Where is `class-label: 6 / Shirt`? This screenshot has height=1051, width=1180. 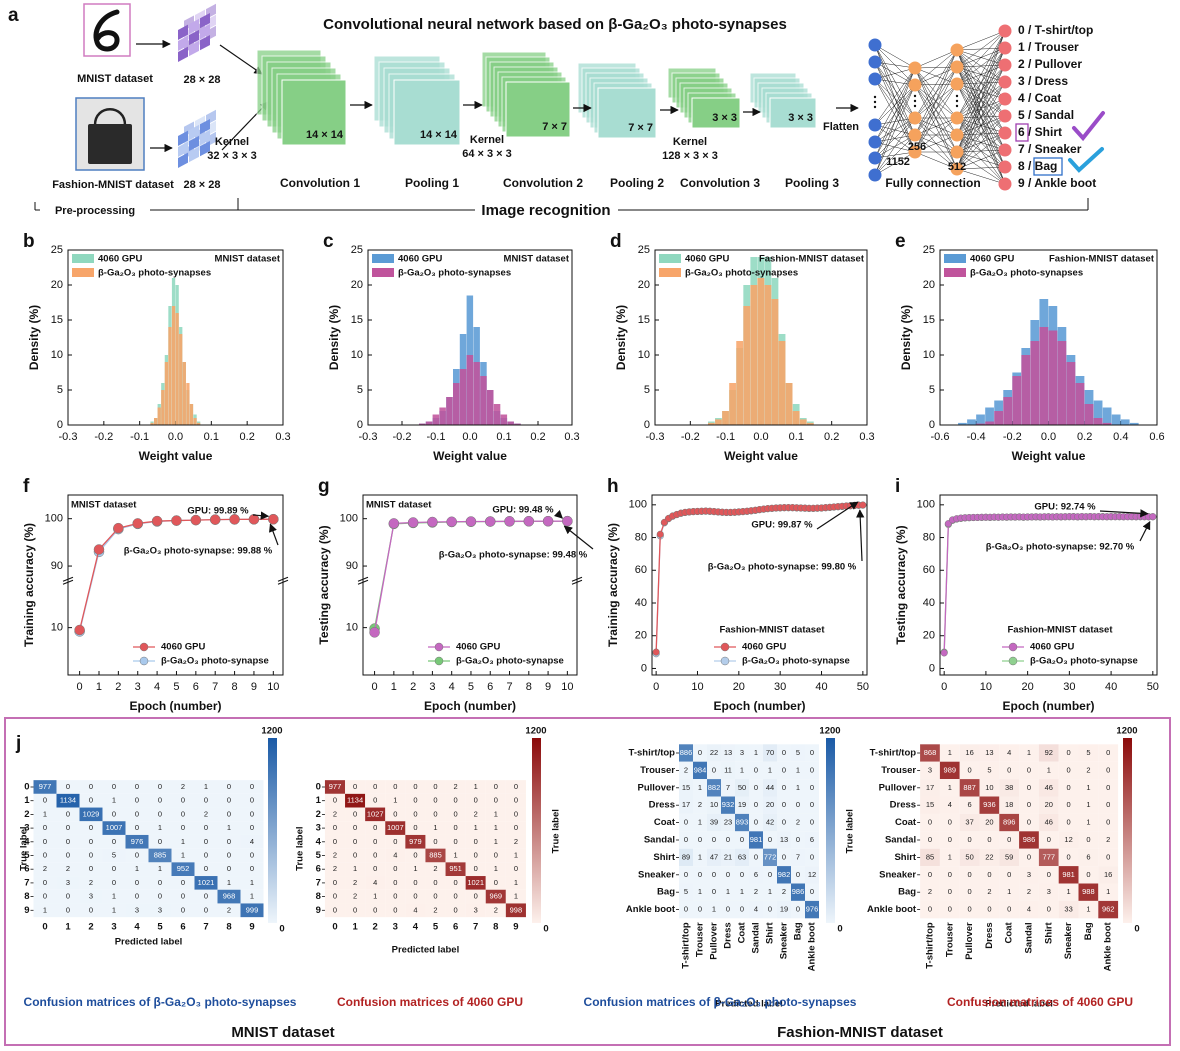 class-label: 6 / Shirt is located at coordinates (1040, 132).